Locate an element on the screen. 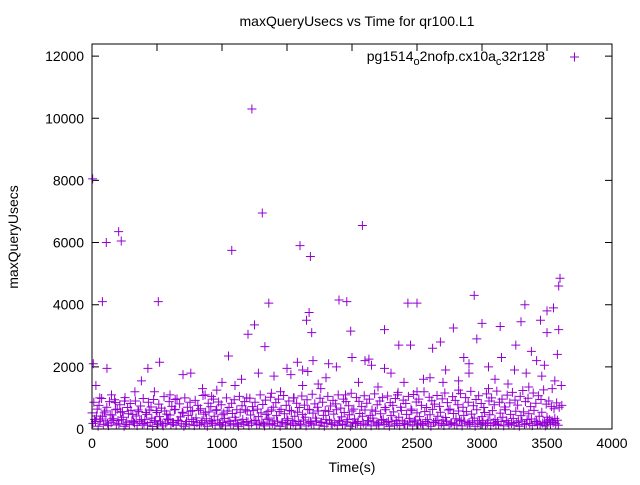 The height and width of the screenshot is (485, 640). x-tick-label: 2000 is located at coordinates (351, 443).